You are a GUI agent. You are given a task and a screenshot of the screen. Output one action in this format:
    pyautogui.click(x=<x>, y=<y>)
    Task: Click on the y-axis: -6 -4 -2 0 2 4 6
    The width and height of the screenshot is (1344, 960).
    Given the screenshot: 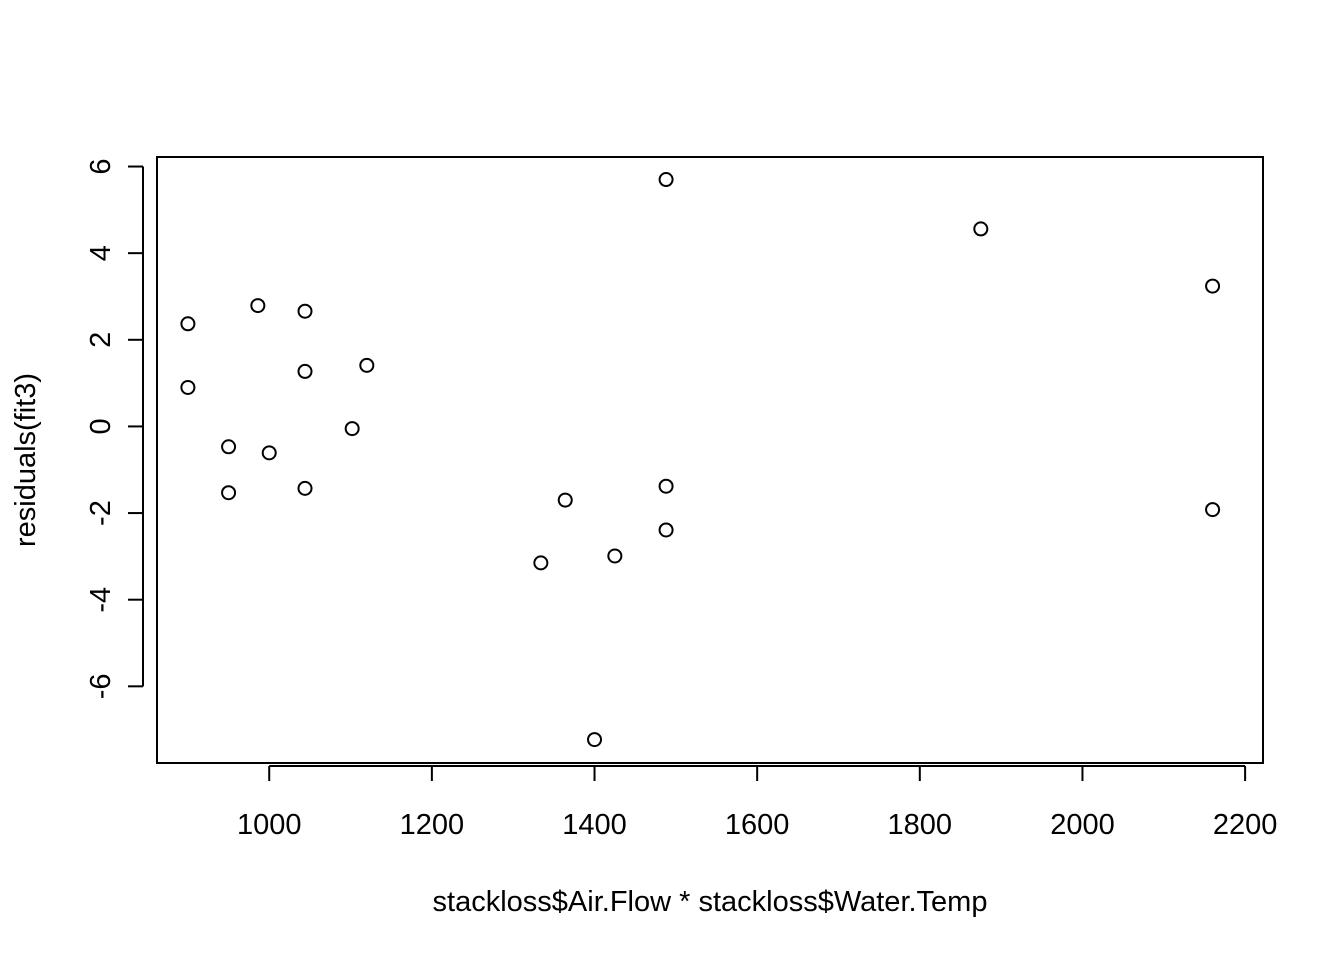 What is the action you would take?
    pyautogui.click(x=114, y=428)
    